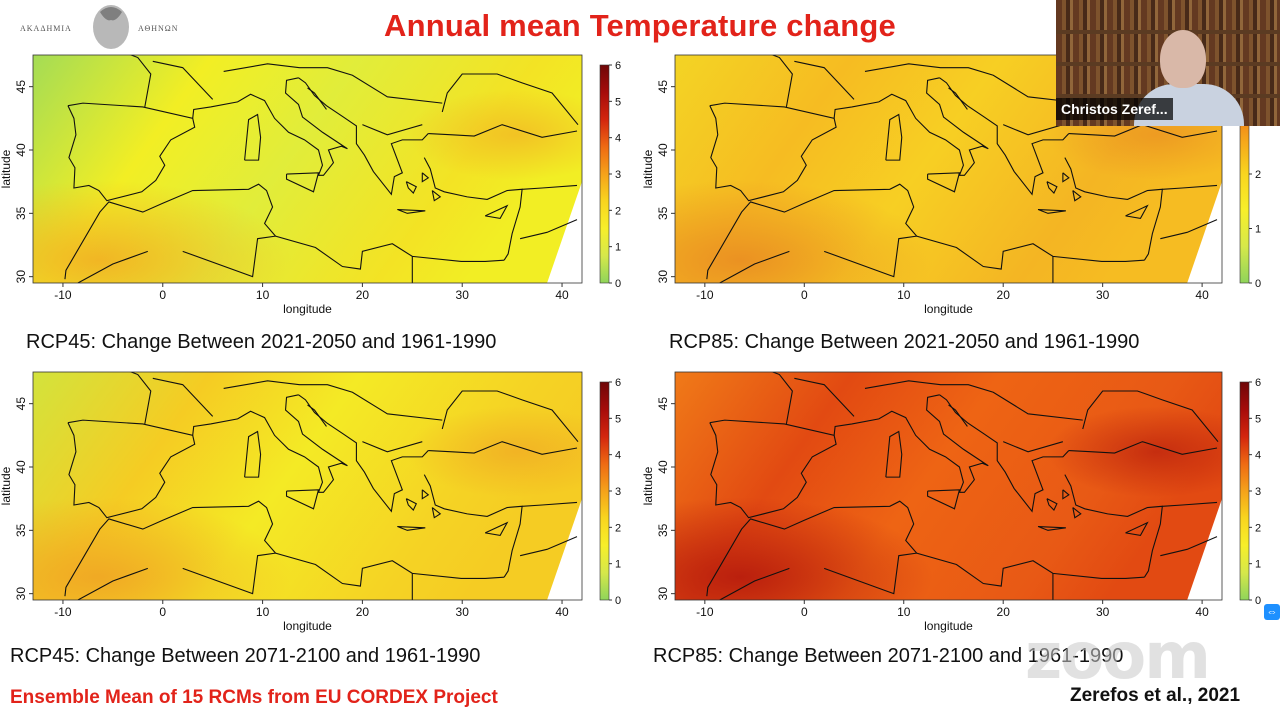  I want to click on athena-head-icon, so click(111, 27).